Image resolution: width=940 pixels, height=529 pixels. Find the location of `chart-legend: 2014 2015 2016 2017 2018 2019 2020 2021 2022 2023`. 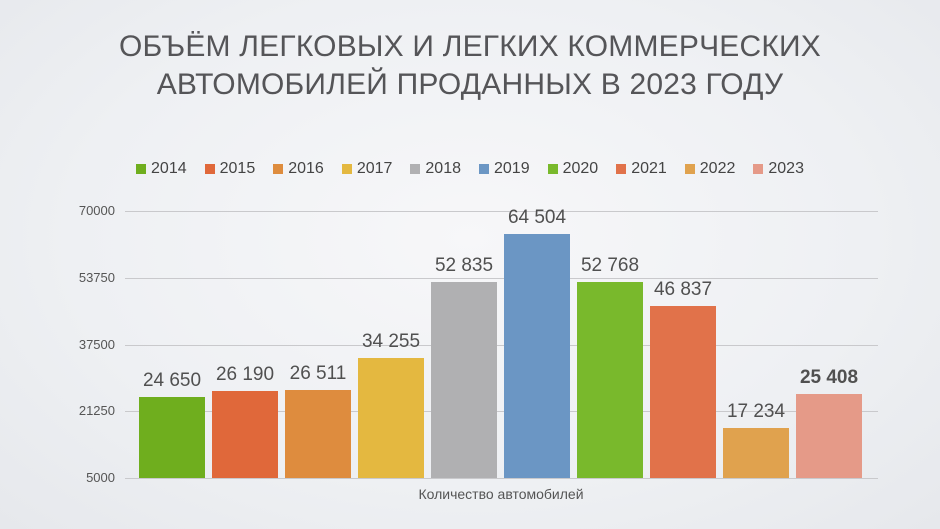

chart-legend: 2014 2015 2016 2017 2018 2019 2020 2021 2022 2023 is located at coordinates (470, 169).